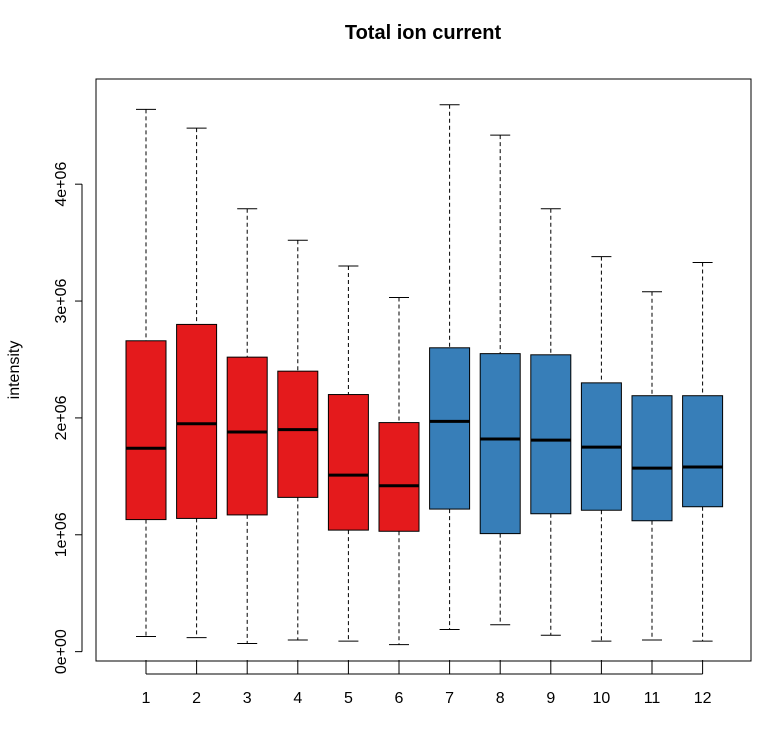 This screenshot has height=744, width=780. Describe the element at coordinates (61, 417) in the screenshot. I see `y-tick-label: 2e+06` at that location.